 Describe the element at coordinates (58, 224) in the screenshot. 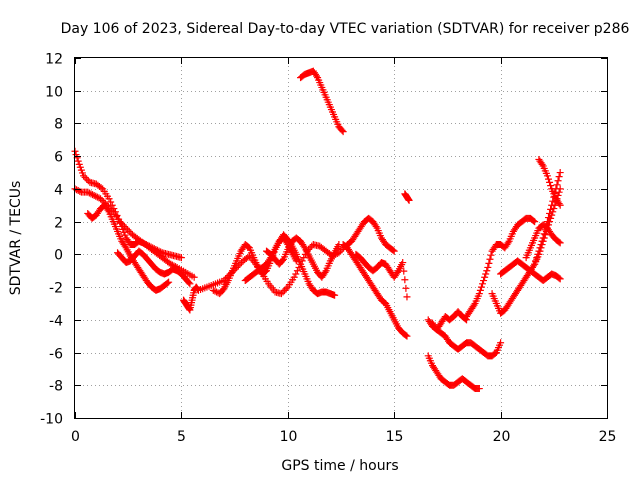

I see `y-tick-label: 2` at that location.